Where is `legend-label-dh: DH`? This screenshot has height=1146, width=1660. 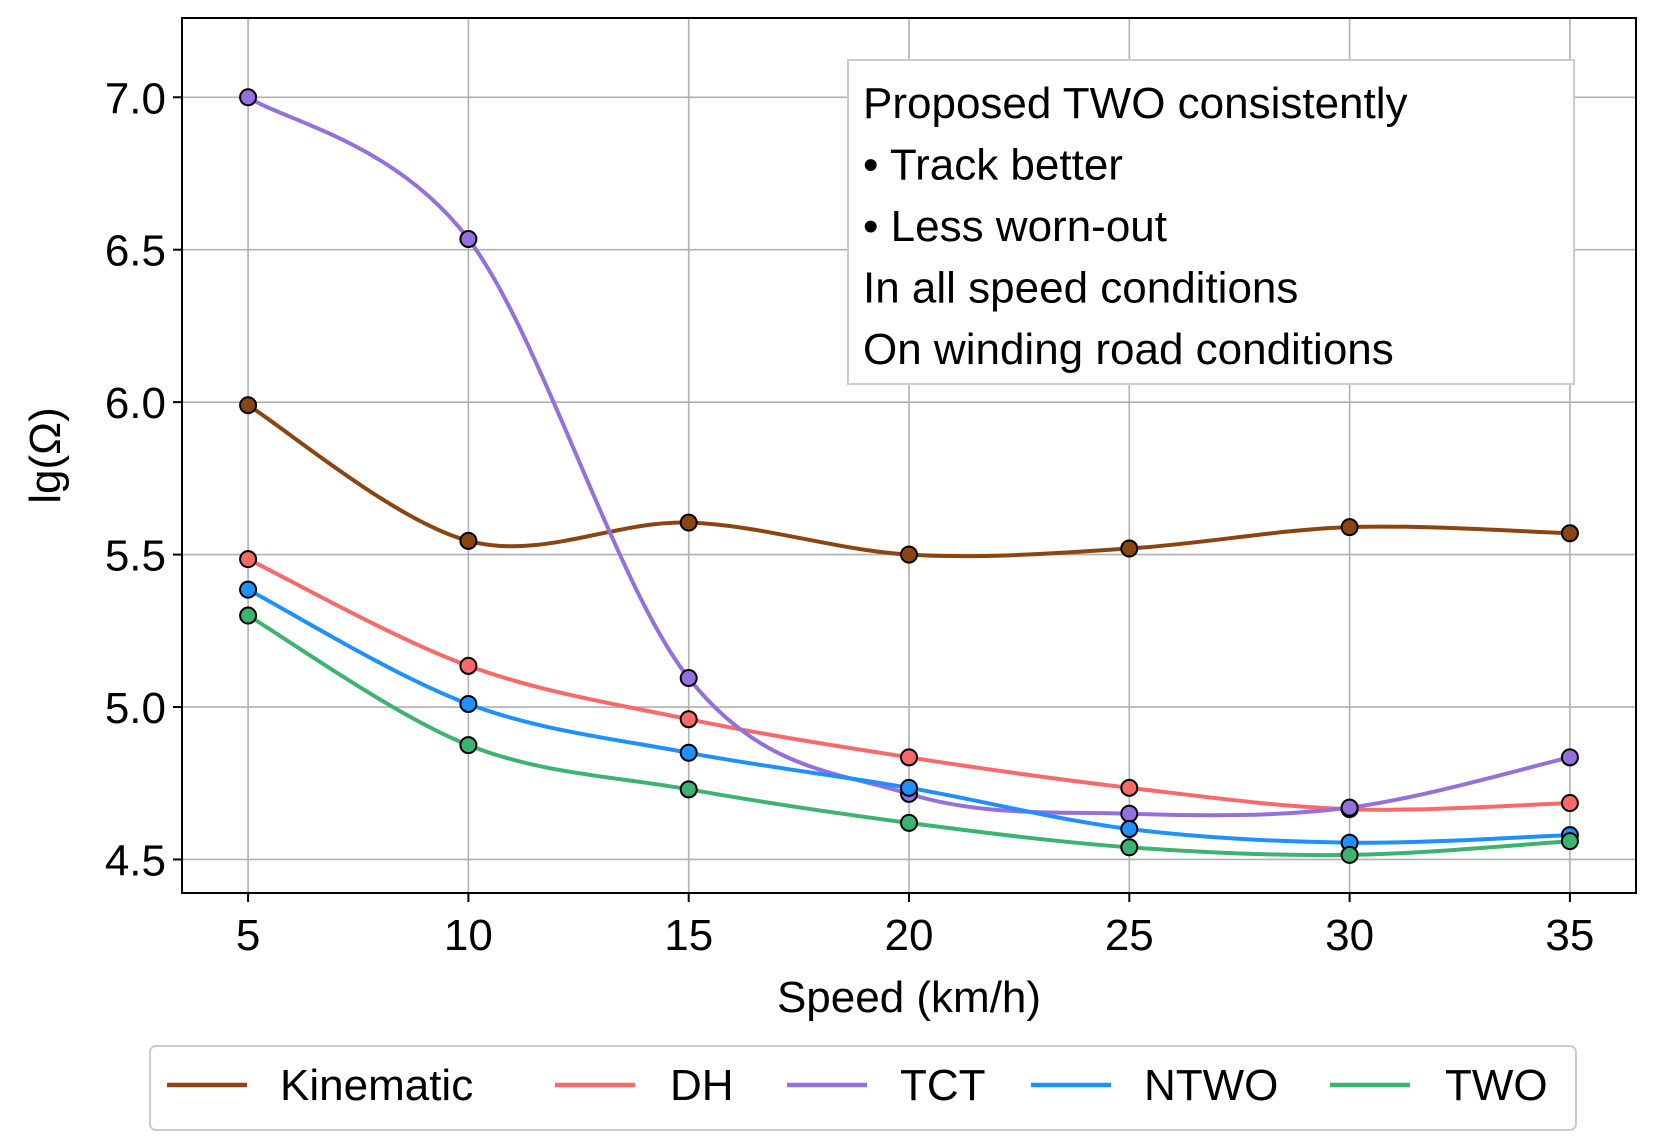 legend-label-dh: DH is located at coordinates (702, 1085).